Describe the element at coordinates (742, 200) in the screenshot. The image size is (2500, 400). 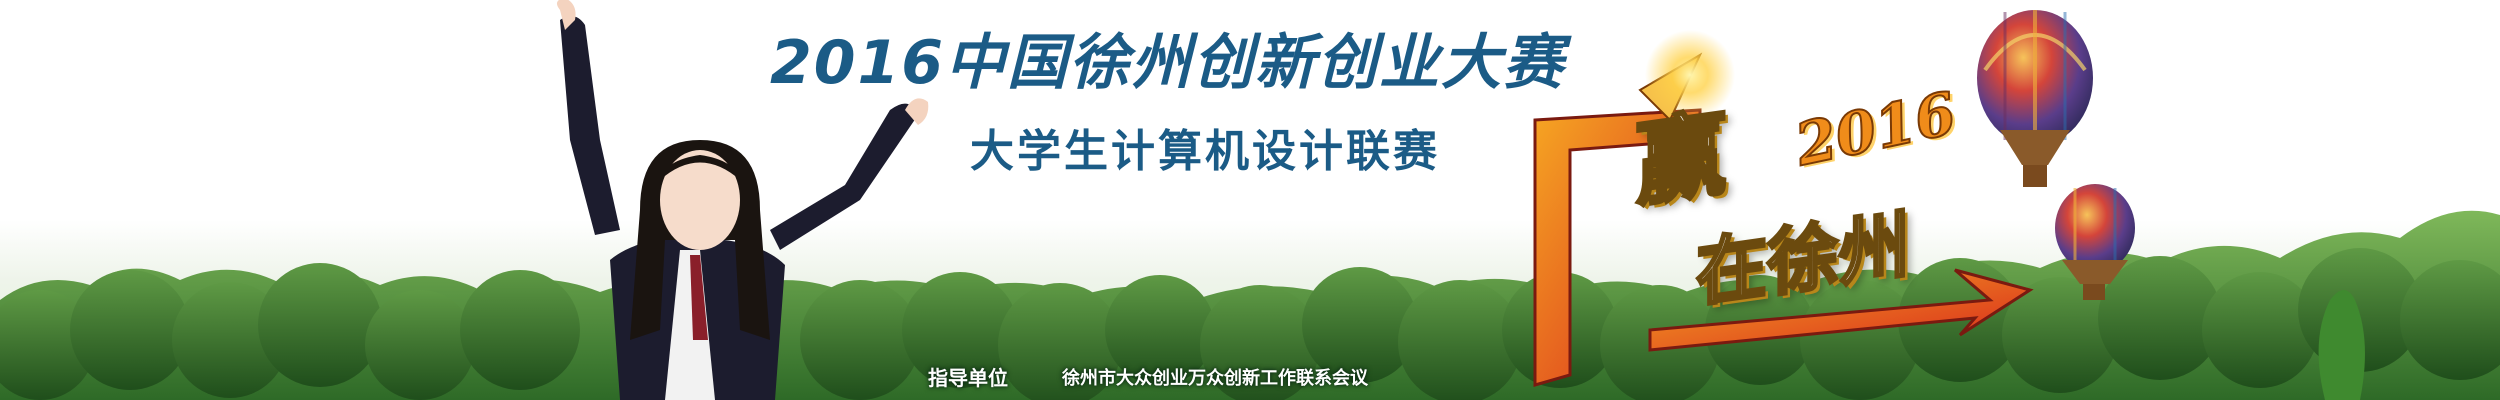
I see `cheering-student-figure` at that location.